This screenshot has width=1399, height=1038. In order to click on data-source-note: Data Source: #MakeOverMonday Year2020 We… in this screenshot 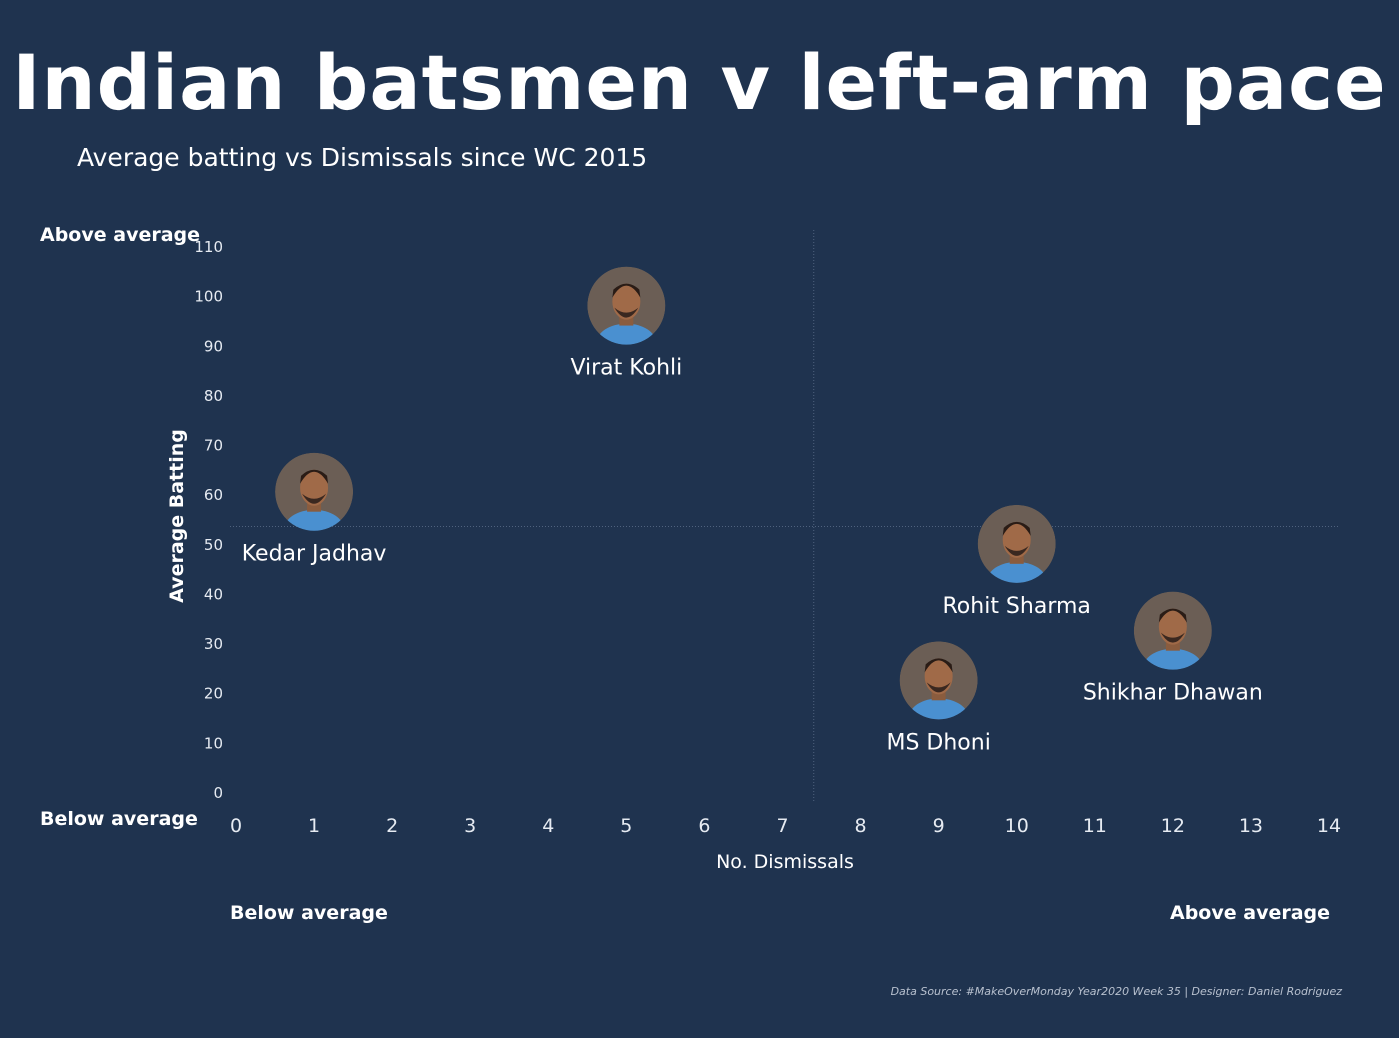, I will do `click(1116, 991)`.